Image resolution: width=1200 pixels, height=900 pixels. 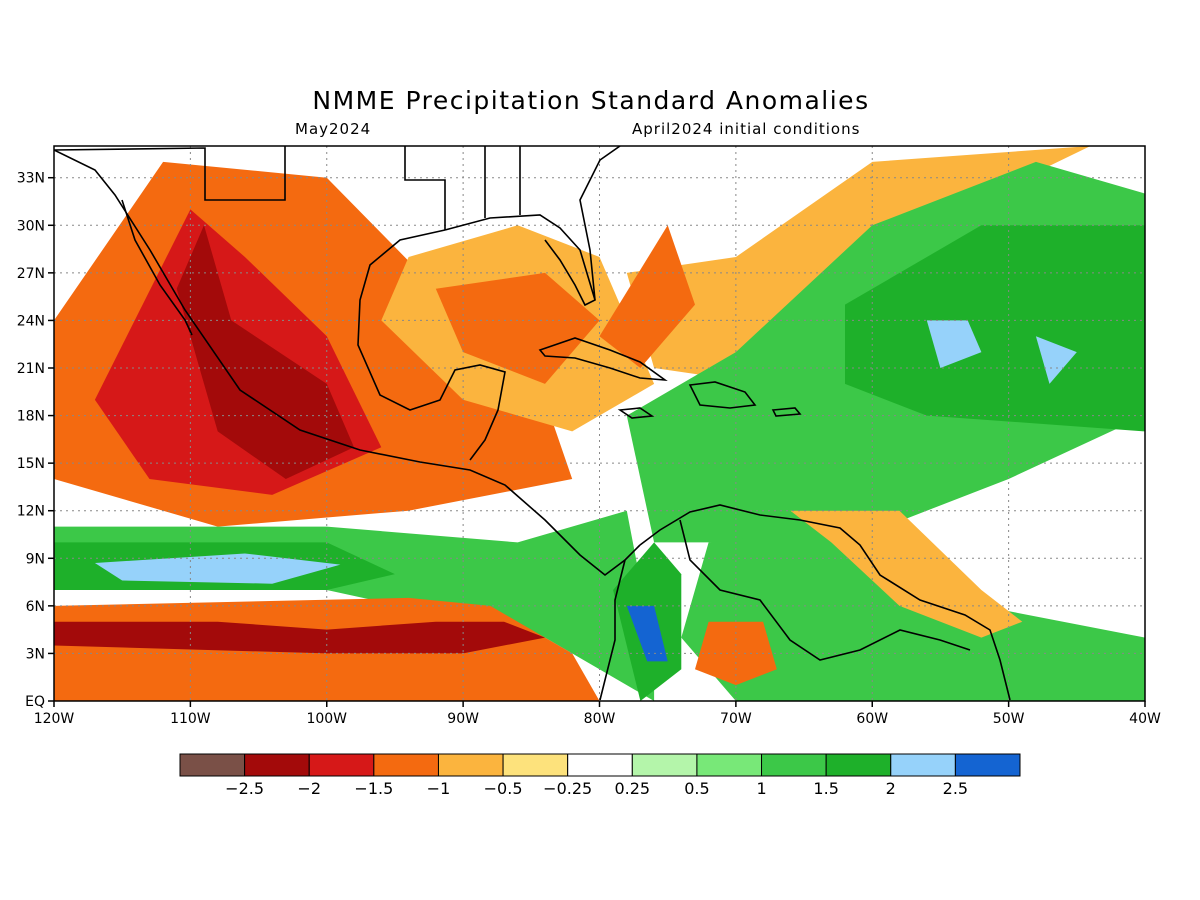 I want to click on y-tick-label: EQ, so click(x=35, y=702).